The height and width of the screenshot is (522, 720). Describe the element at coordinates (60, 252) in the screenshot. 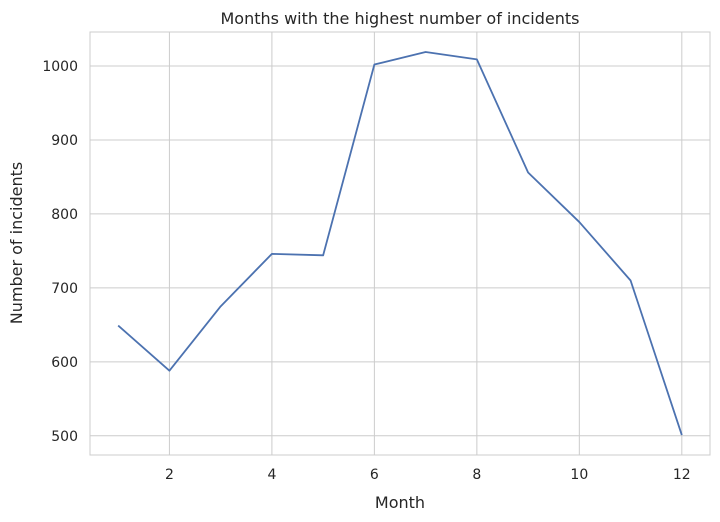

I see `y-tick-labels: 500 600 700 800 900 1000` at that location.